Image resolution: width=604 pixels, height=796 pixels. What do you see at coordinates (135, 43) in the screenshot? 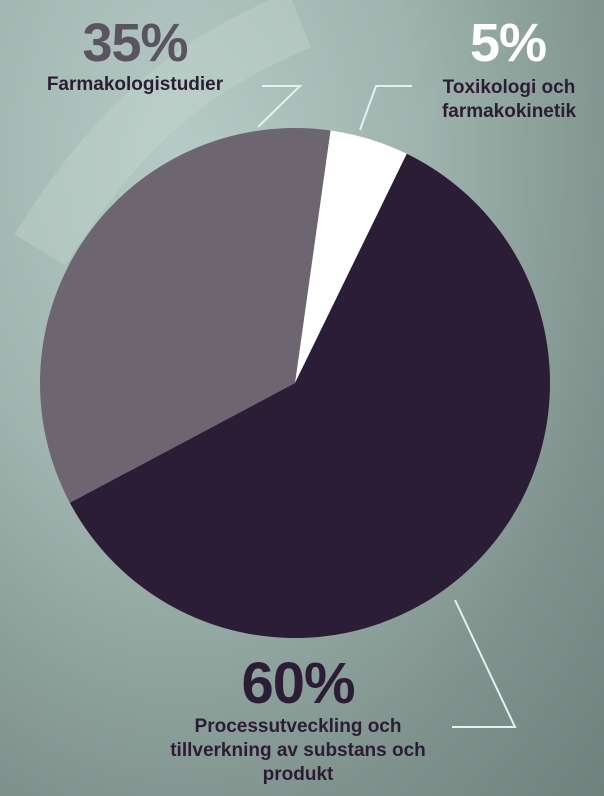
I see `value-label: 35%` at bounding box center [135, 43].